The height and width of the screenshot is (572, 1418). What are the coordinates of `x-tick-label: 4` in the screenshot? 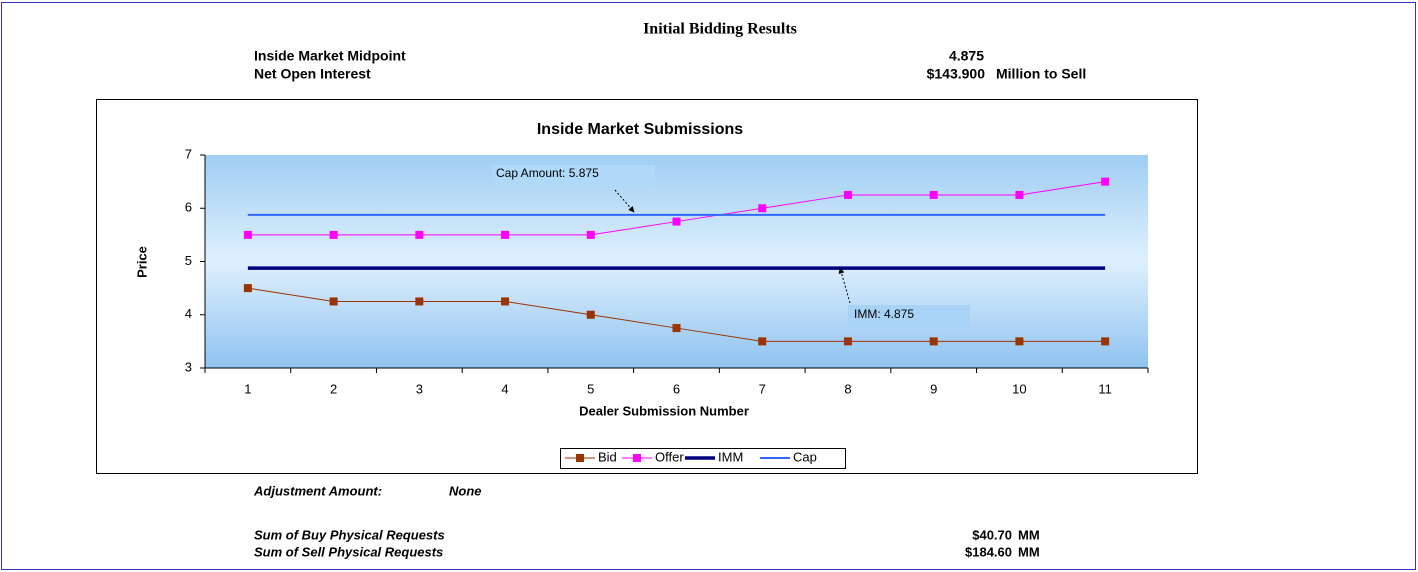 It's located at (504, 388).